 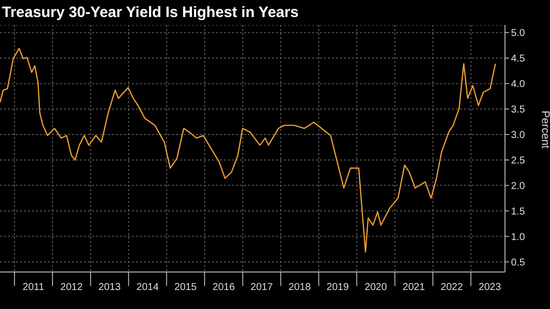 What do you see at coordinates (33, 287) in the screenshot?
I see `x-tick-label: 2011` at bounding box center [33, 287].